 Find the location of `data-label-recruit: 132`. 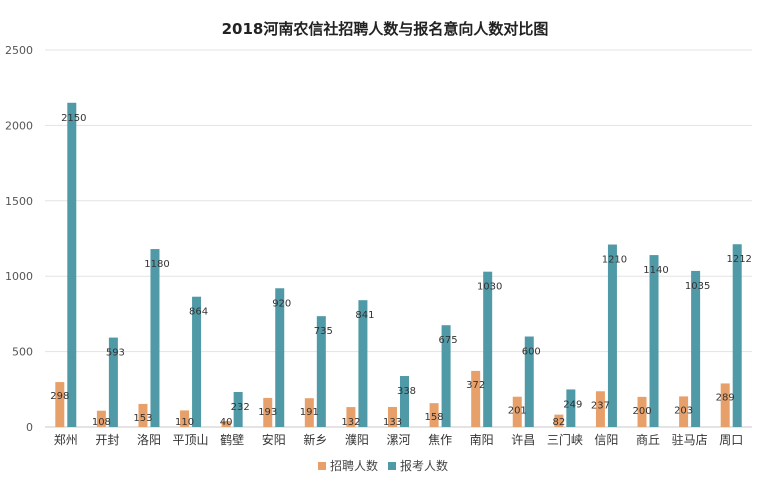

data-label-recruit: 132 is located at coordinates (350, 422).